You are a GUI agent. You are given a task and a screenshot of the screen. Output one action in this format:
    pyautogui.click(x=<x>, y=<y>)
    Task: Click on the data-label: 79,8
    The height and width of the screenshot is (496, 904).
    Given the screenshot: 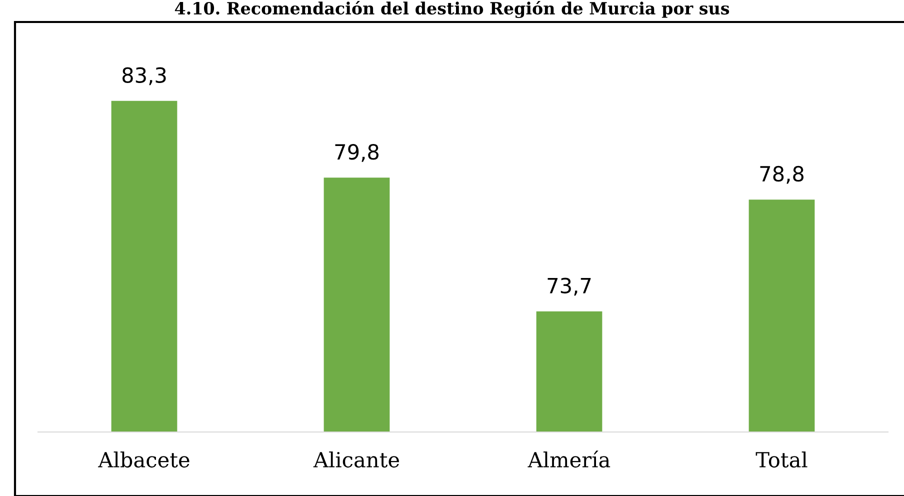 What is the action you would take?
    pyautogui.click(x=357, y=153)
    